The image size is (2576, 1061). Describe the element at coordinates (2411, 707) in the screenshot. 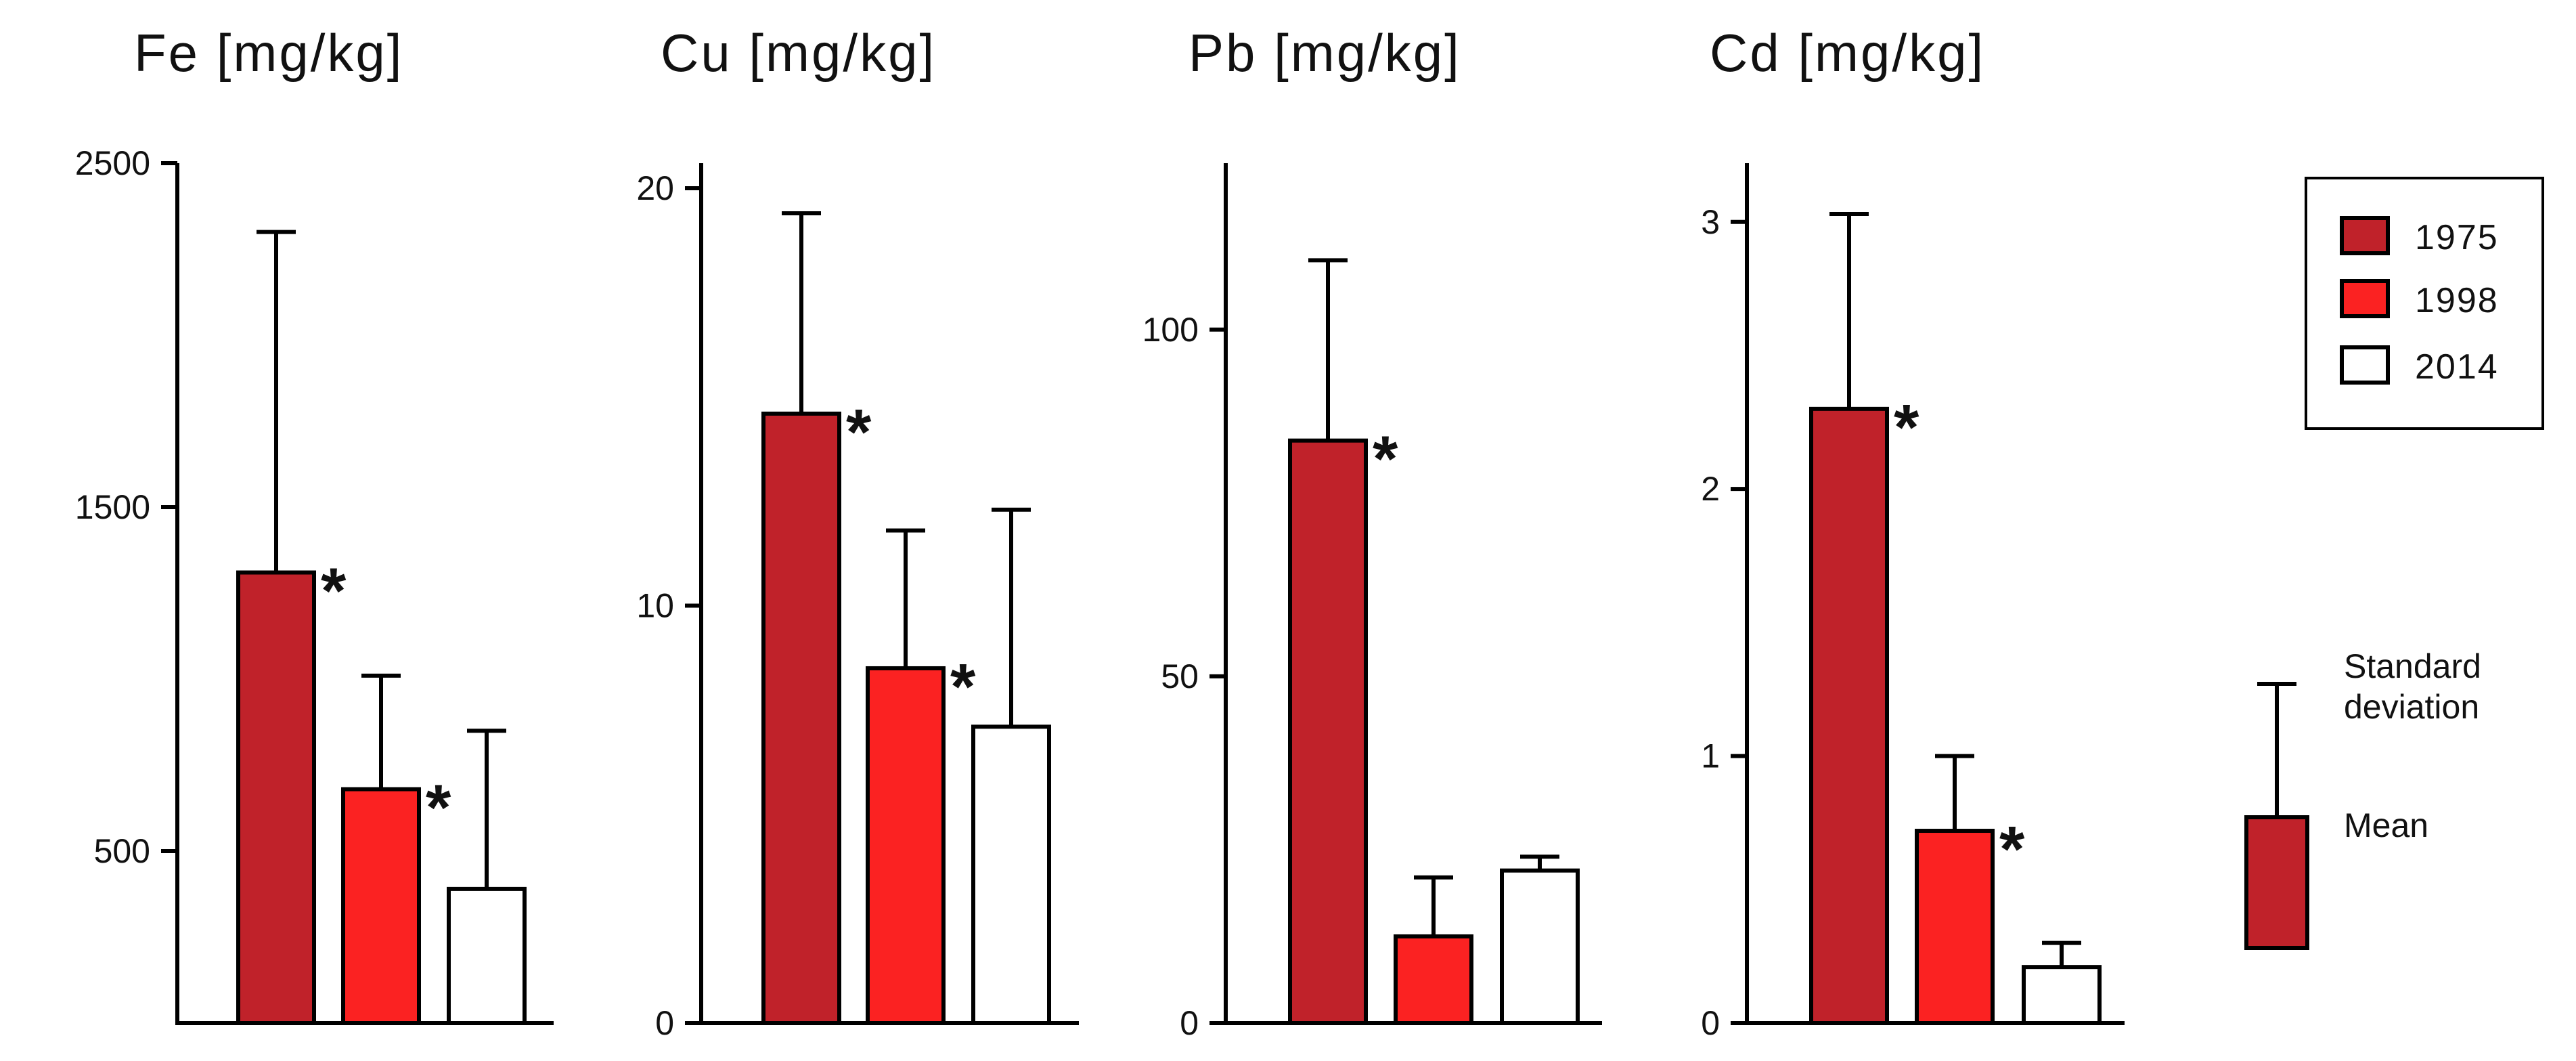

I see `key-sd-label-line2: deviation` at that location.